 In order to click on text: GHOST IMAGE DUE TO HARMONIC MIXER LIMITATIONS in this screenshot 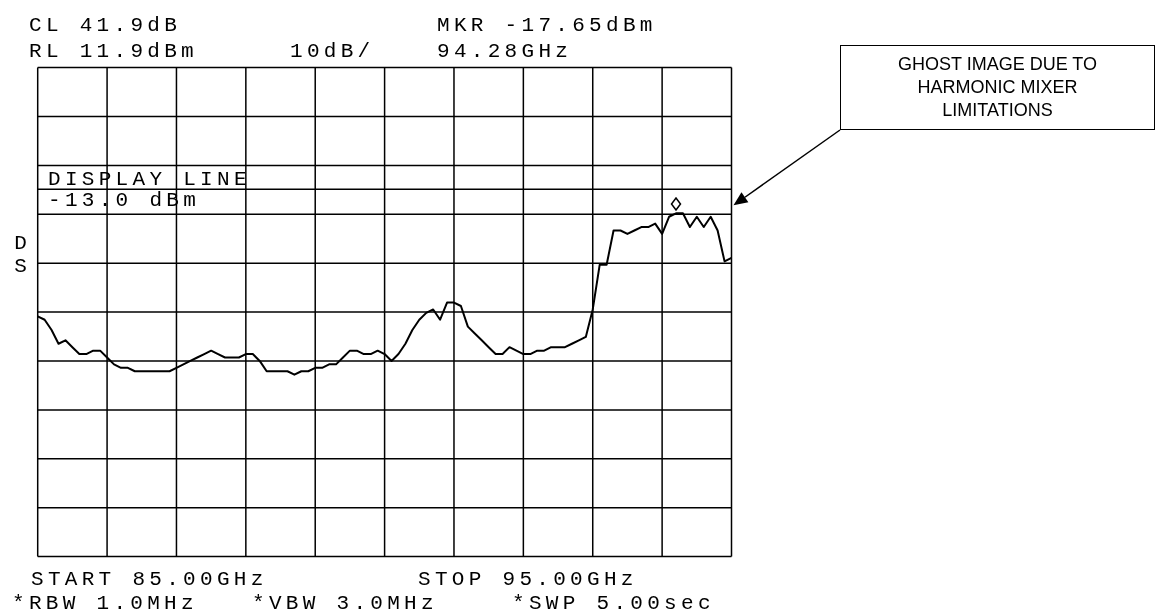, I will do `click(997, 87)`.